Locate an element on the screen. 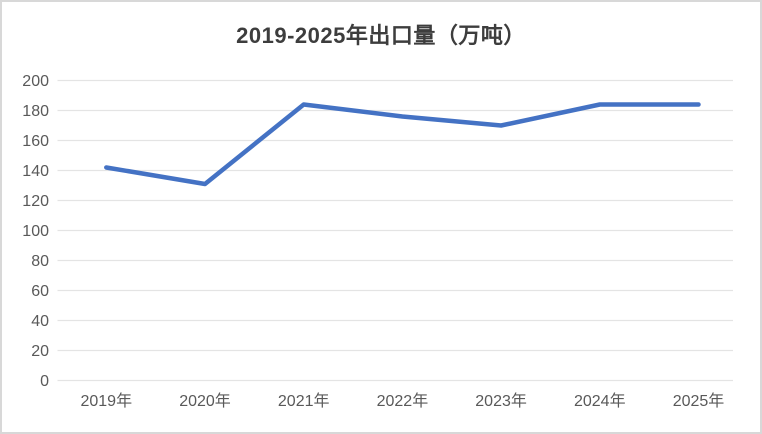 Image resolution: width=762 pixels, height=434 pixels. y-axis-tick-label: 20 is located at coordinates (40, 351).